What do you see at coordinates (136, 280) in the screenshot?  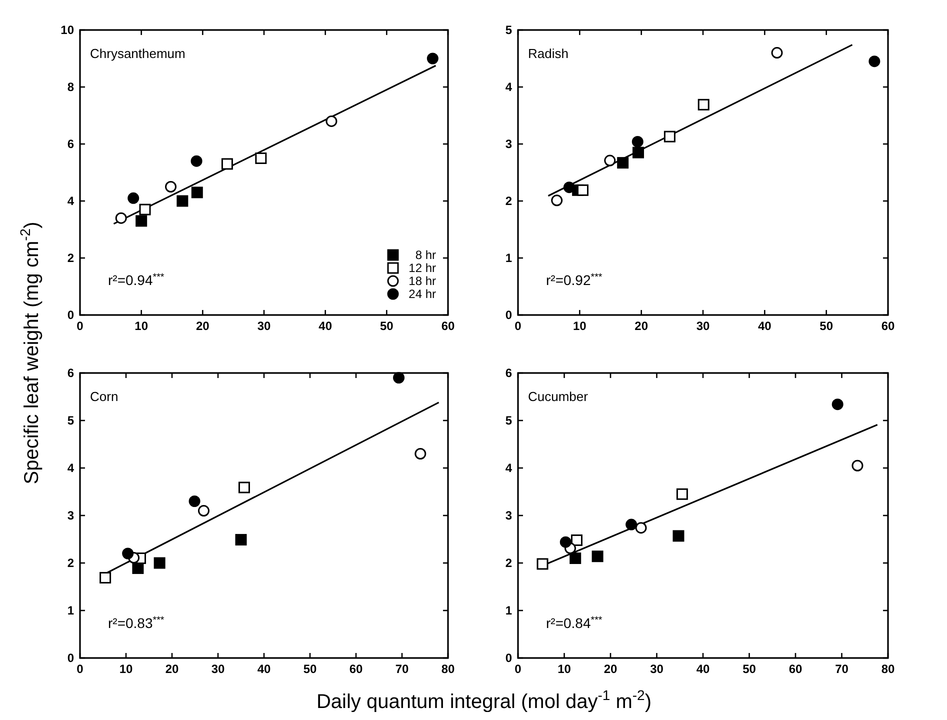 I see `annotation: r²=0.94$^{***}$` at bounding box center [136, 280].